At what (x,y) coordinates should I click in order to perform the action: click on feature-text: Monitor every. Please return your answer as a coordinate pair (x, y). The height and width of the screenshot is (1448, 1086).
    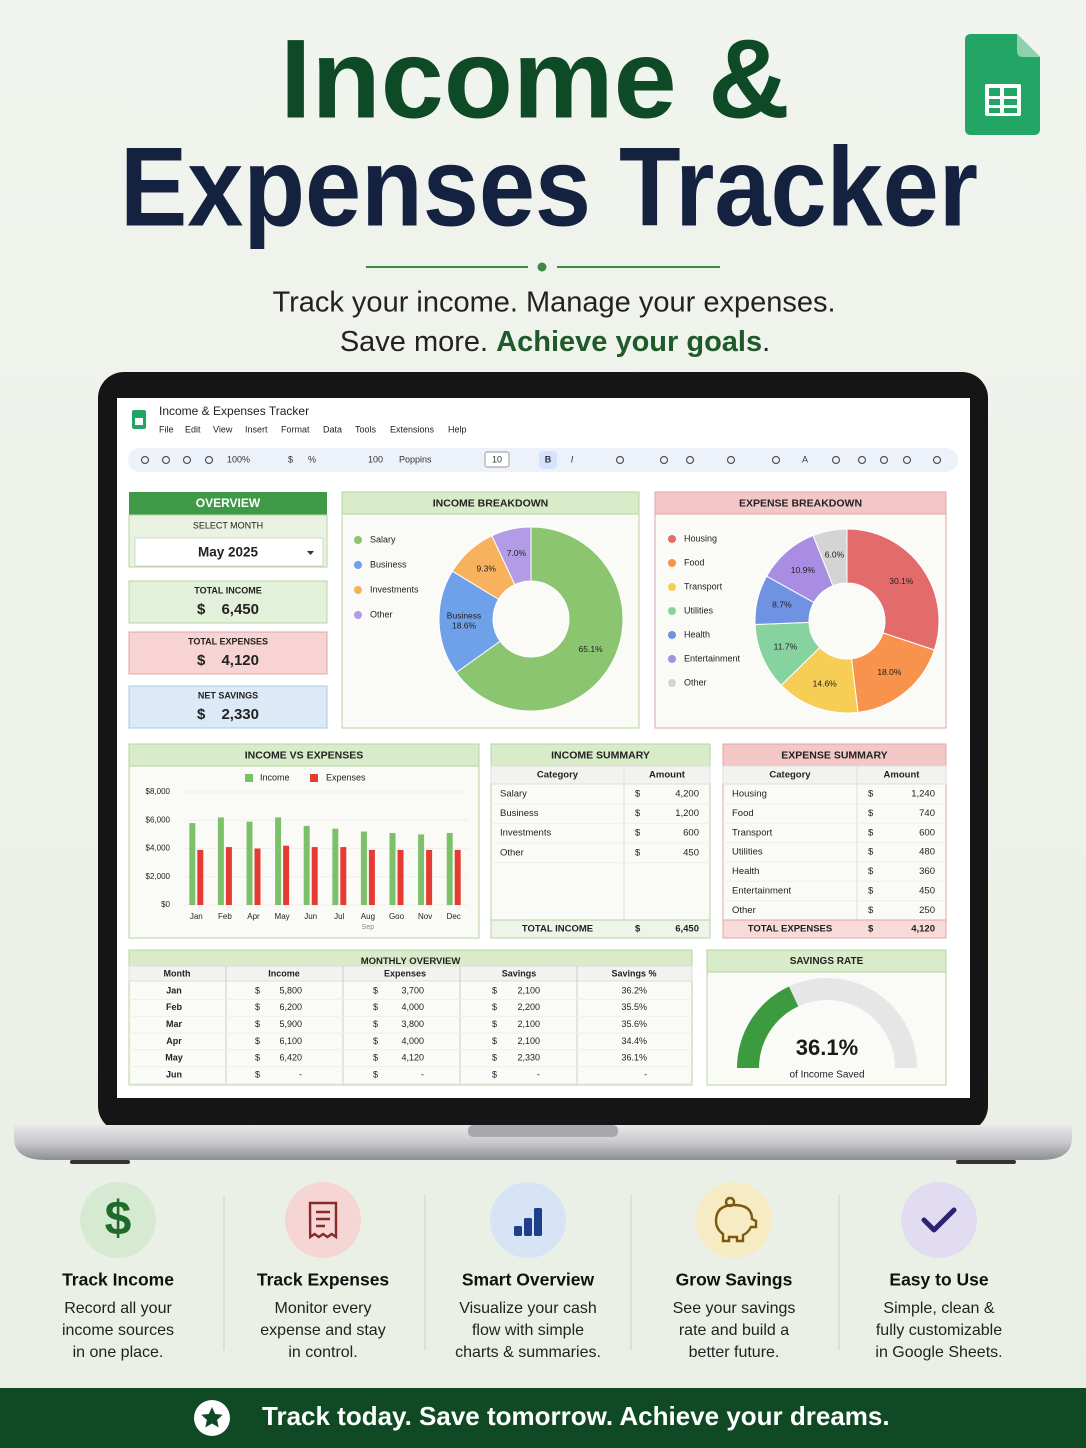
    Looking at the image, I should click on (323, 1308).